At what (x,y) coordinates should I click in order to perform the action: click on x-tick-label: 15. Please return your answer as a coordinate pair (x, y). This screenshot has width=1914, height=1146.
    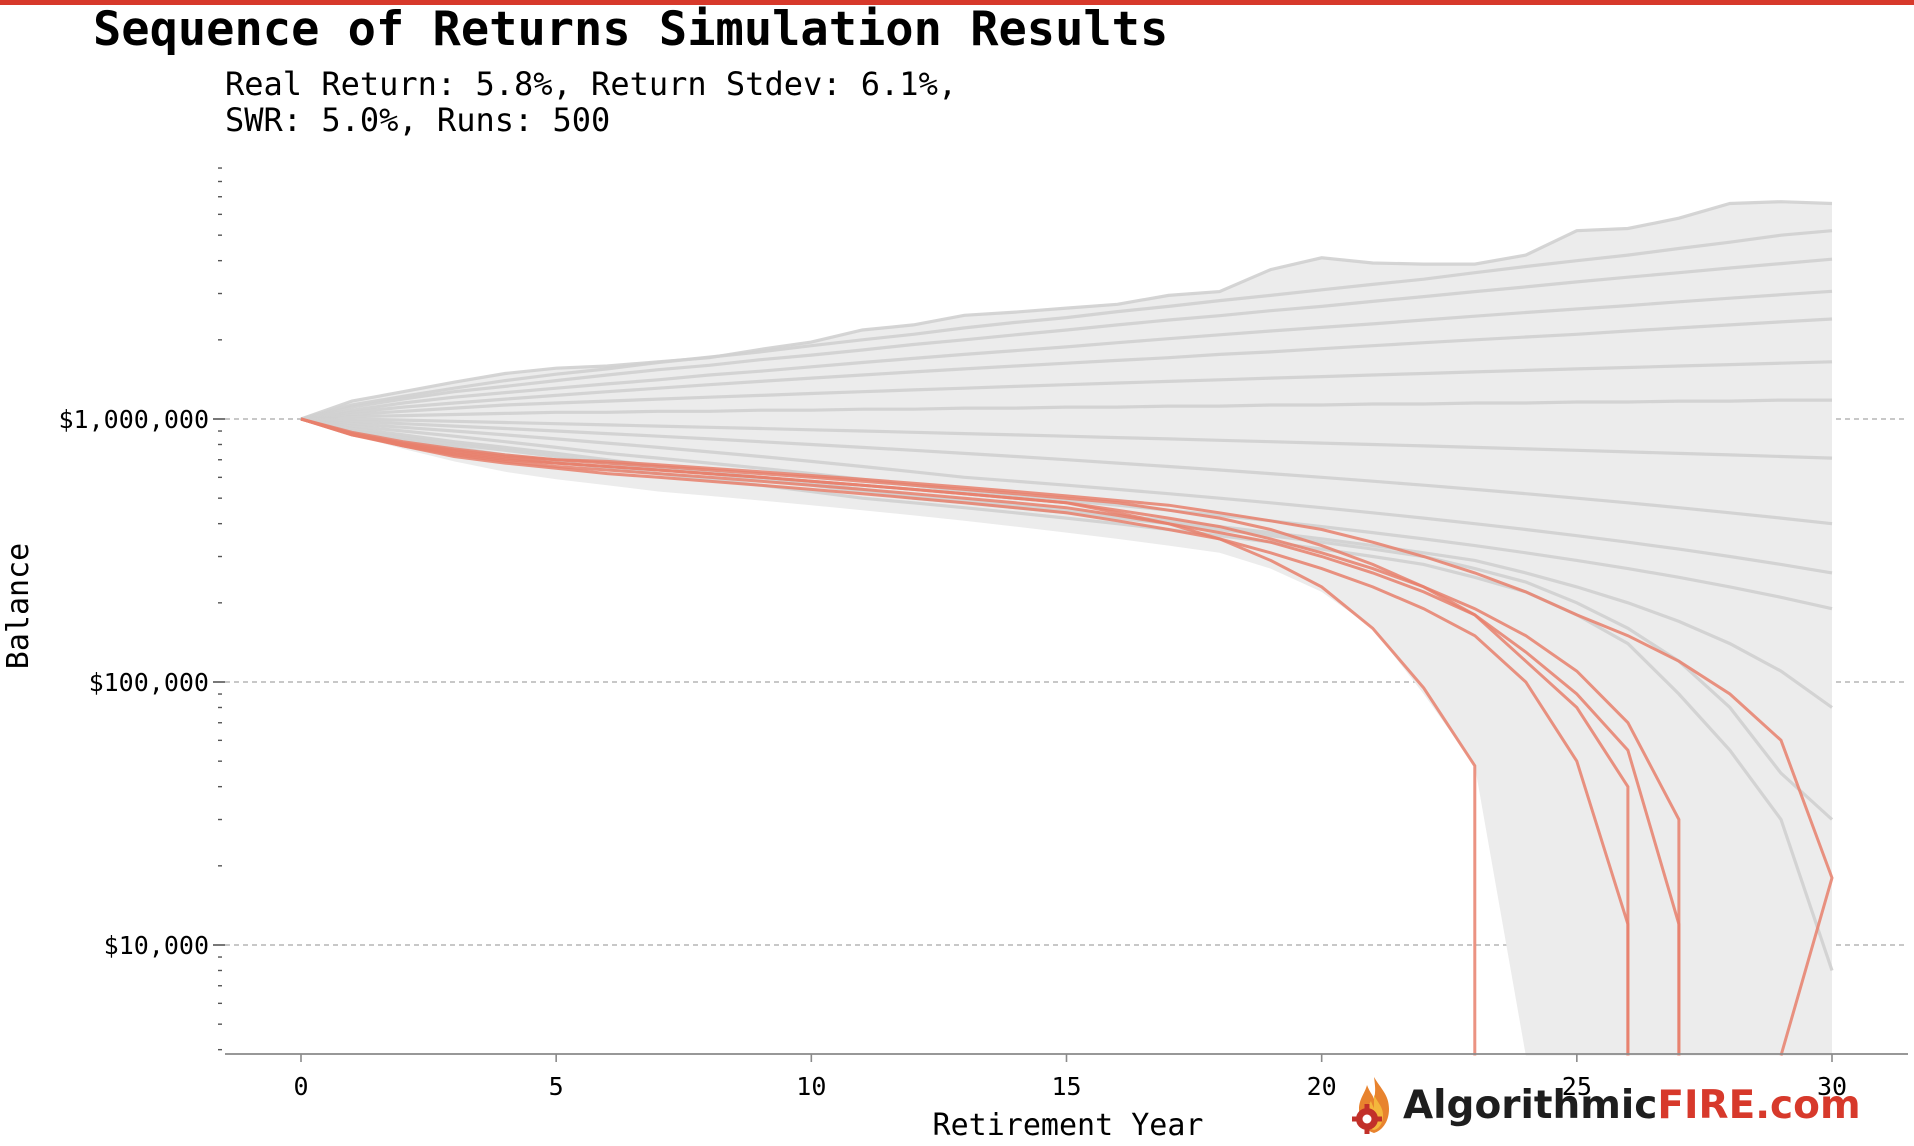
    Looking at the image, I should click on (1066, 1086).